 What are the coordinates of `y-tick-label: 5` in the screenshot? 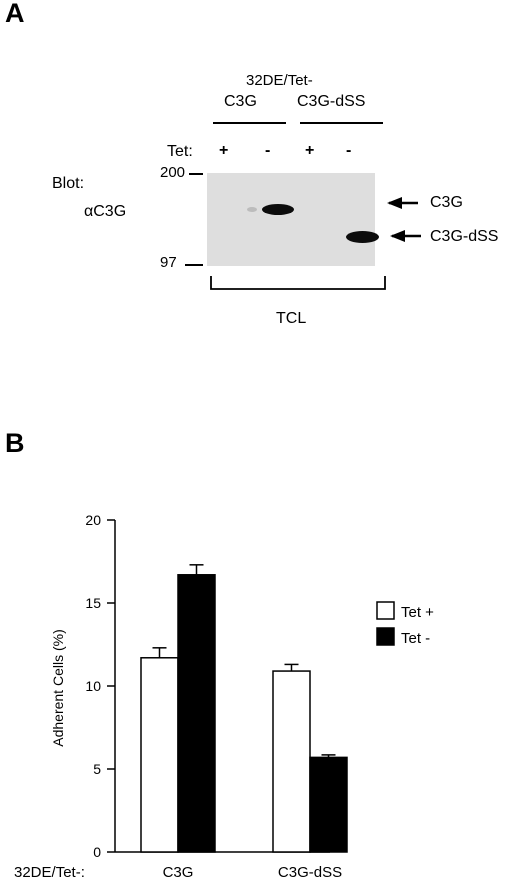 It's located at (97, 769).